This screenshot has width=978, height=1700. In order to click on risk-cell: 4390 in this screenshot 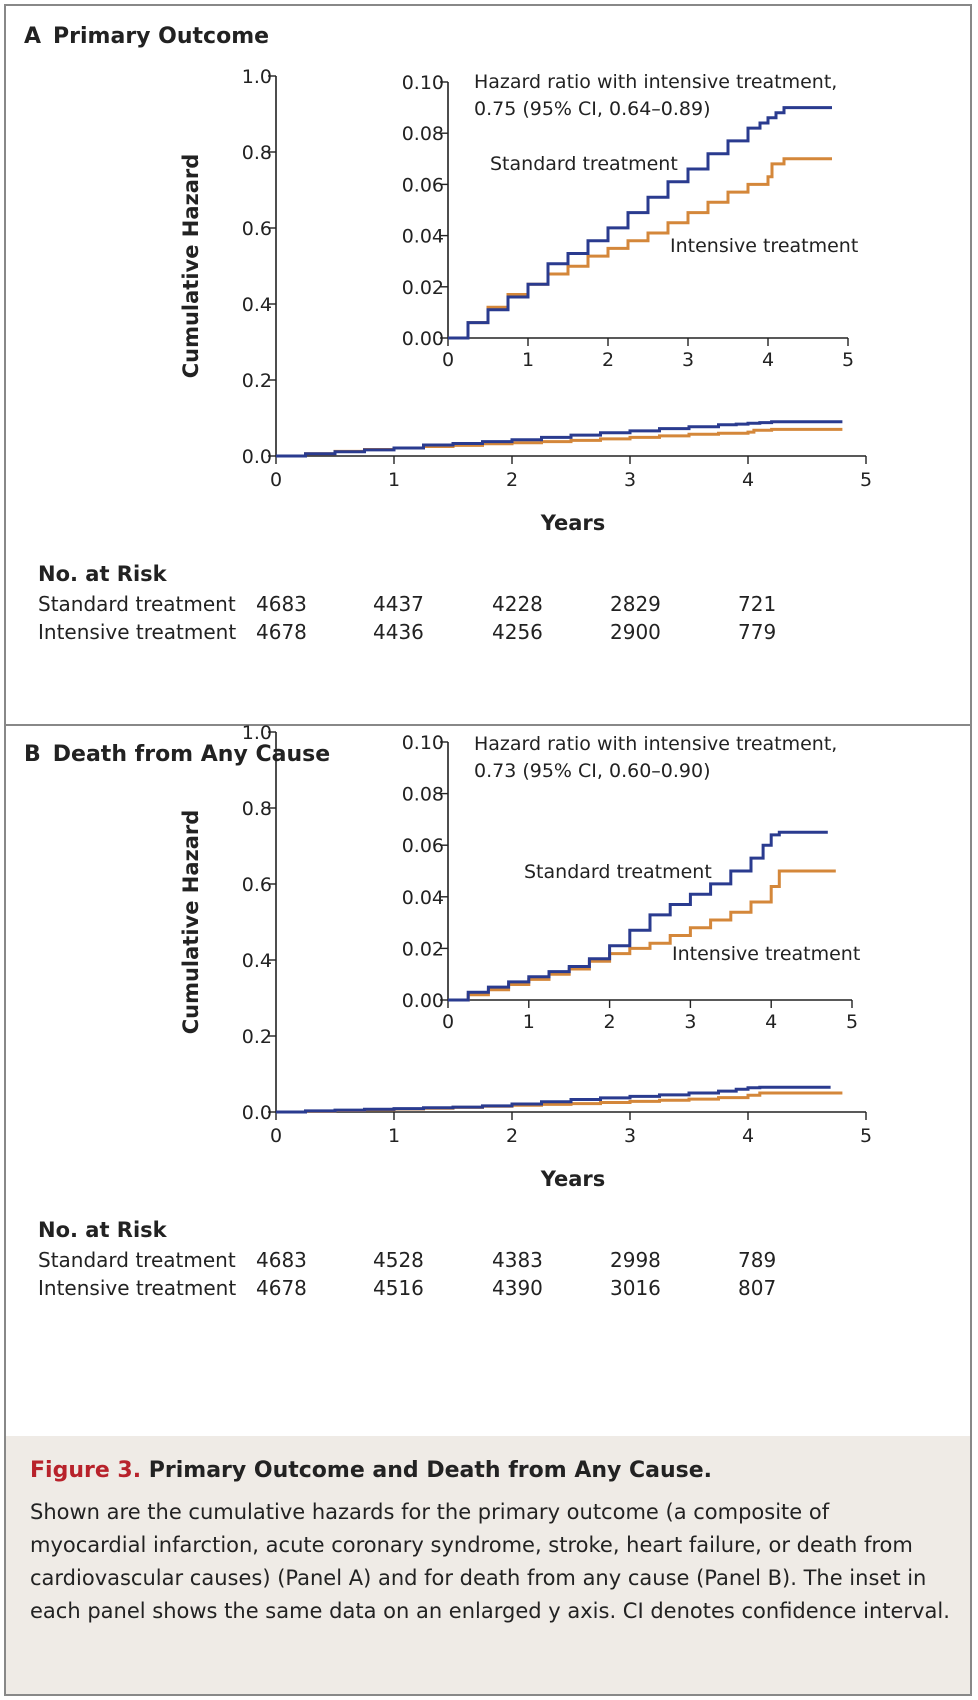, I will do `click(517, 1288)`.